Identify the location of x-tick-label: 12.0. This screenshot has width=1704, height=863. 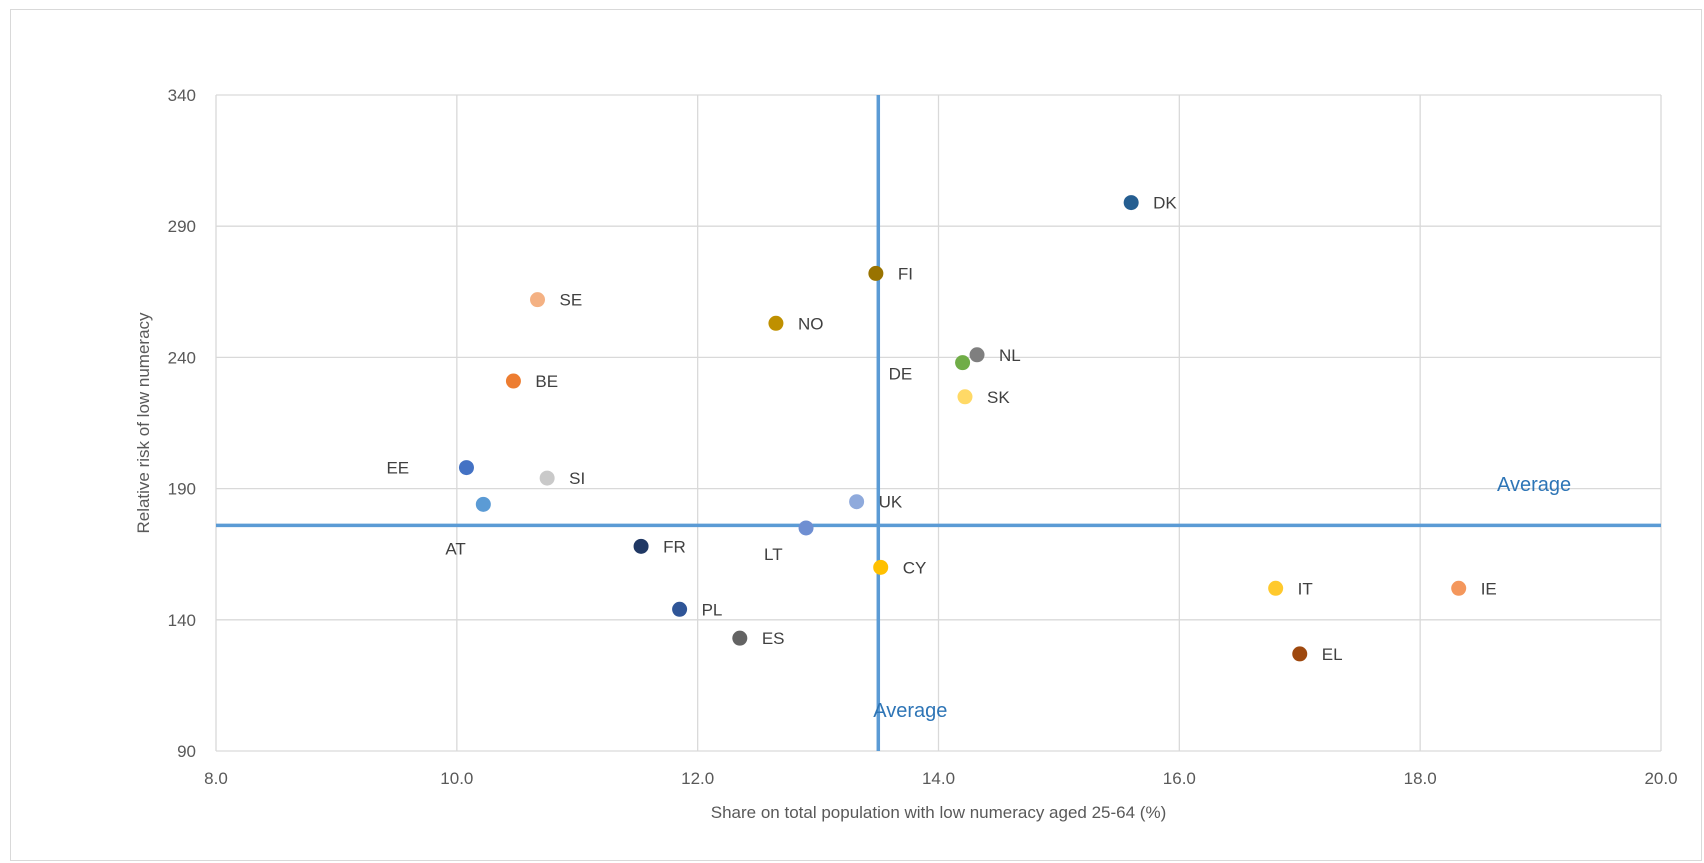
(697, 778).